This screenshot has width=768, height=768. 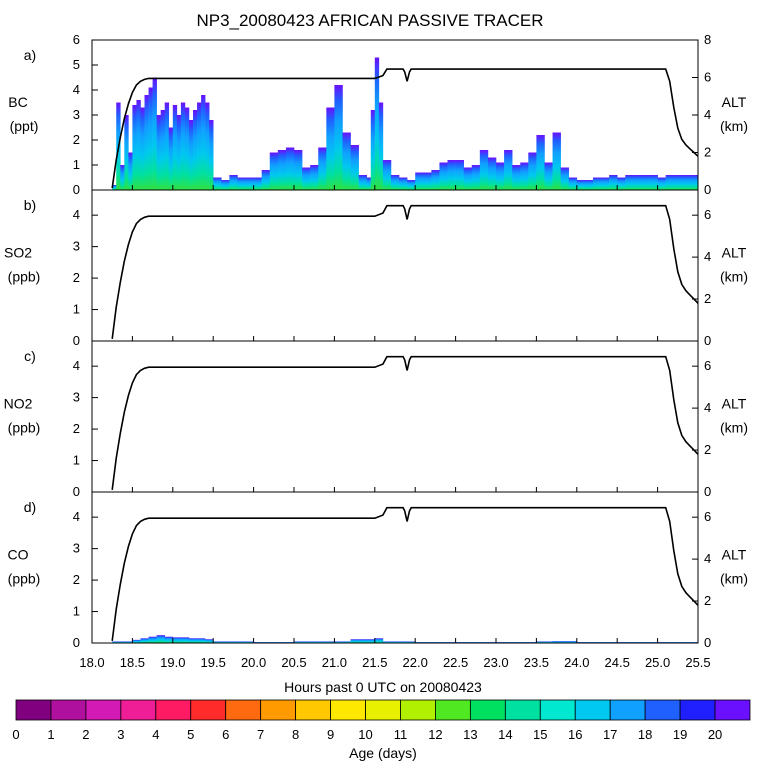 What do you see at coordinates (76, 491) in the screenshot?
I see `y-tick-label: 0` at bounding box center [76, 491].